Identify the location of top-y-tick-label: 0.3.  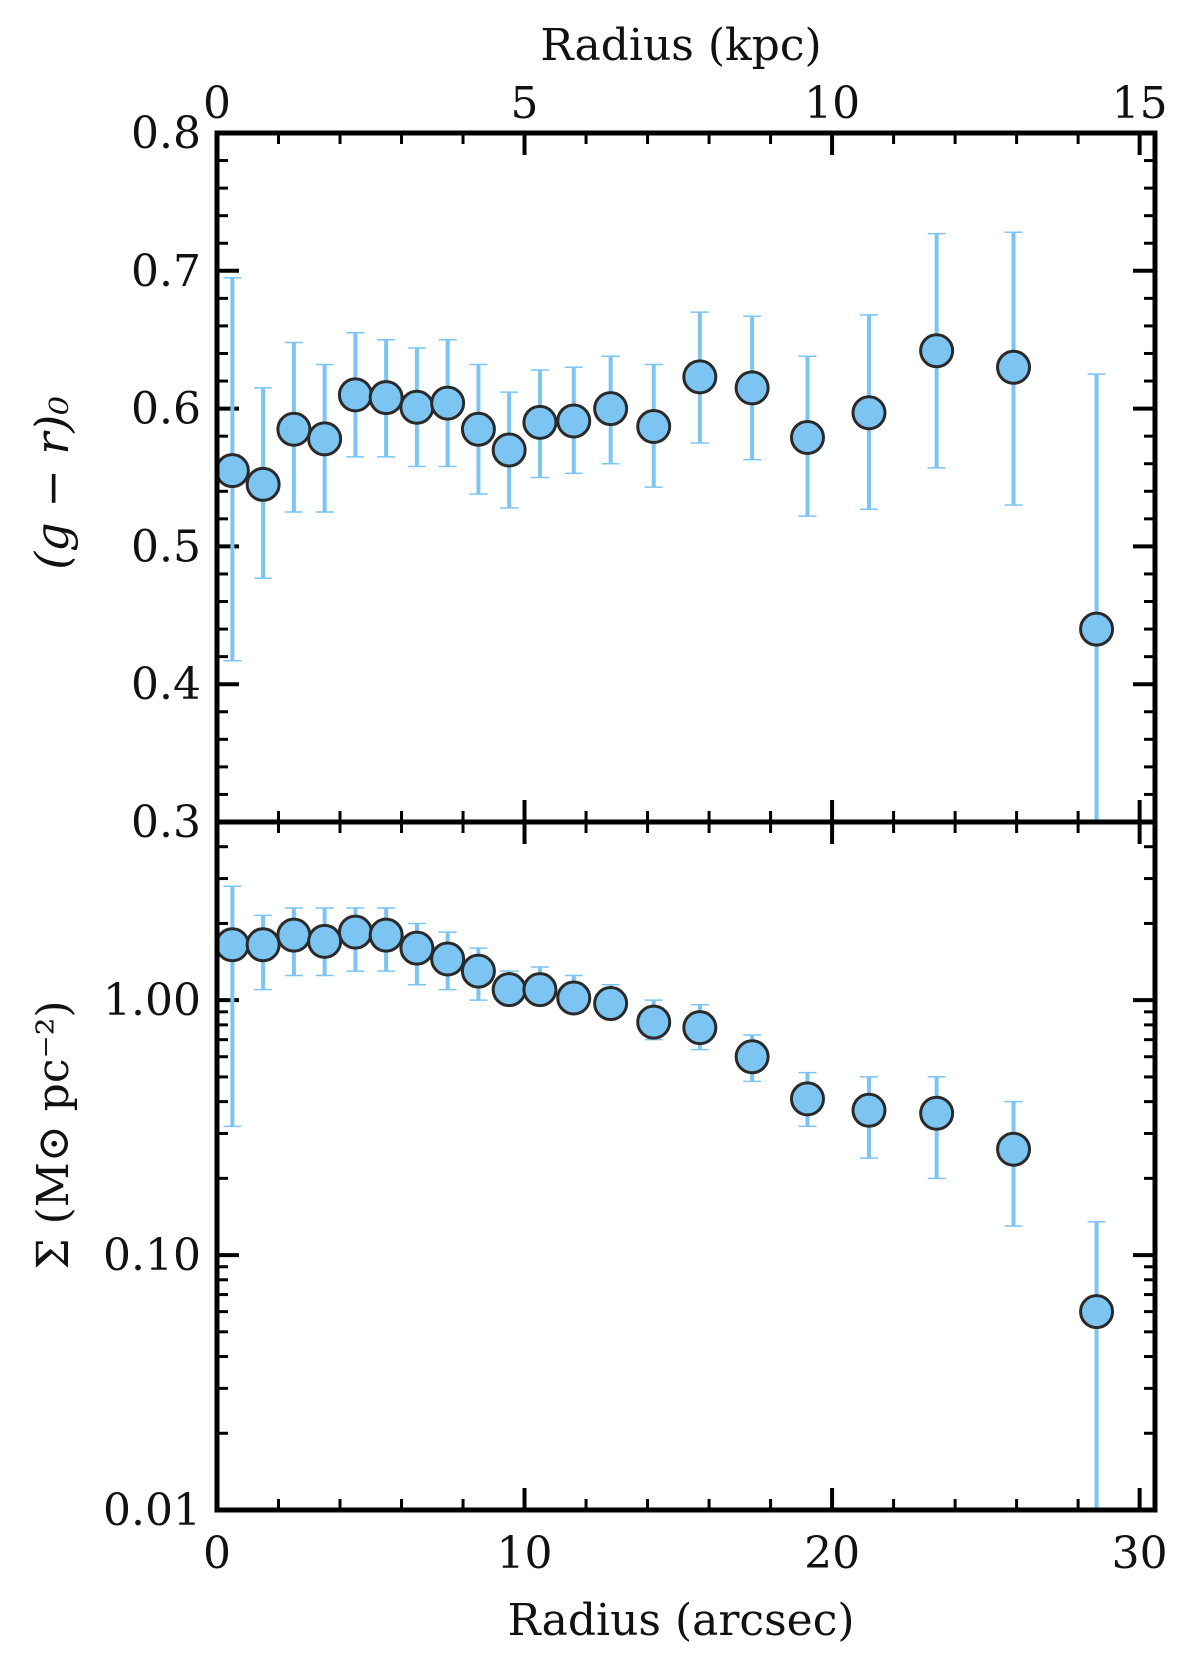
(166, 822).